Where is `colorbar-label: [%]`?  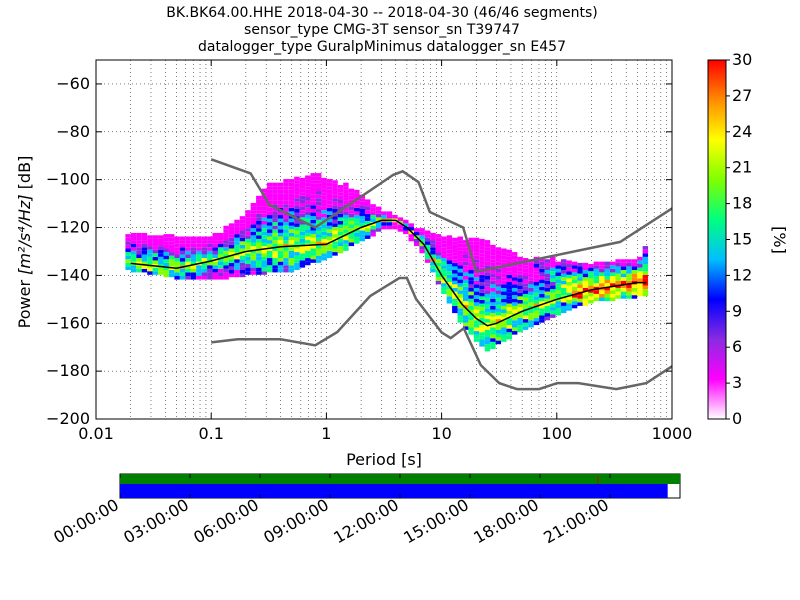
colorbar-label: [%] is located at coordinates (779, 240).